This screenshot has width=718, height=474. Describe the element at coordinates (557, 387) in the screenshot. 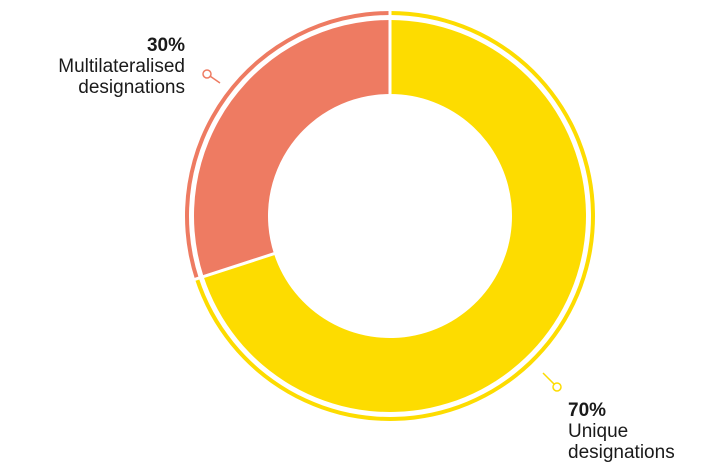

I see `connector-dot-unique` at that location.